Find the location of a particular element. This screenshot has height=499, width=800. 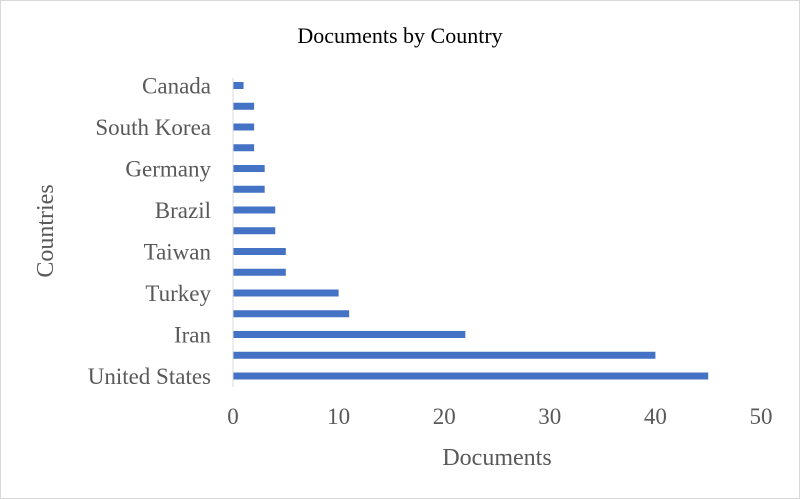

x-tick-label: 0 is located at coordinates (233, 416).